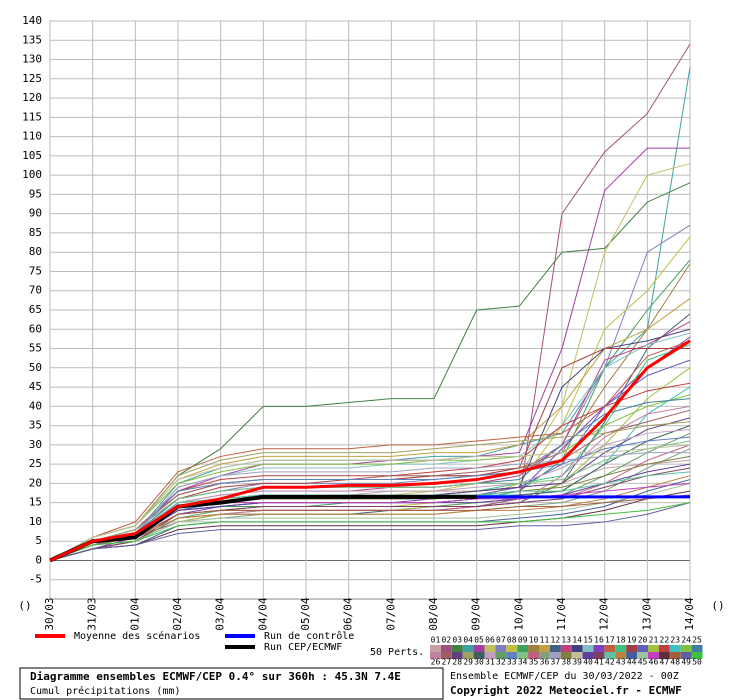 This screenshot has height=700, width=740. What do you see at coordinates (32, 97) in the screenshot?
I see `y-tick-label: 120` at bounding box center [32, 97].